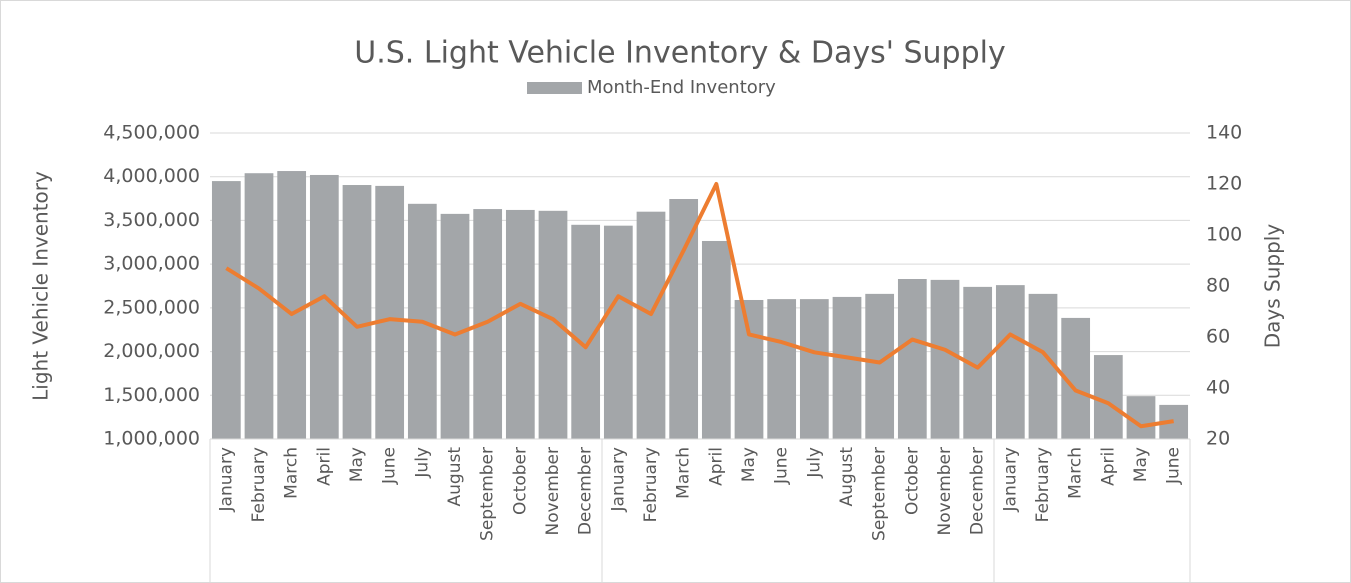 This screenshot has width=1351, height=583. I want to click on y-tick-label: 3,000,000, so click(151, 264).